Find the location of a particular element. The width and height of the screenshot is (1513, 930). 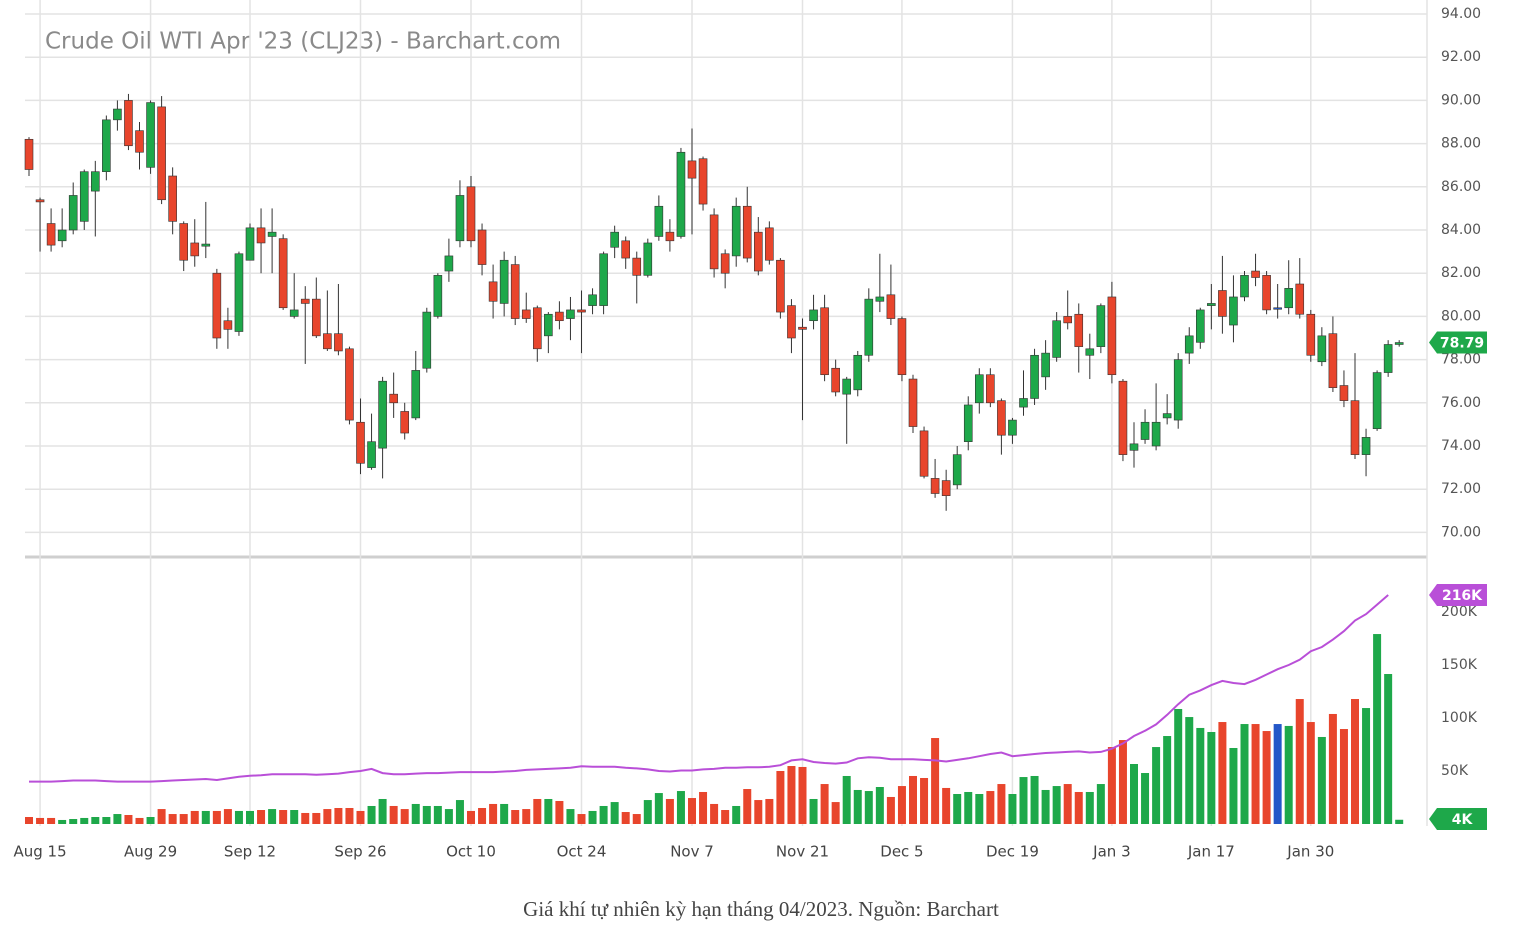

y-tick-label: 92.00 is located at coordinates (1461, 57).